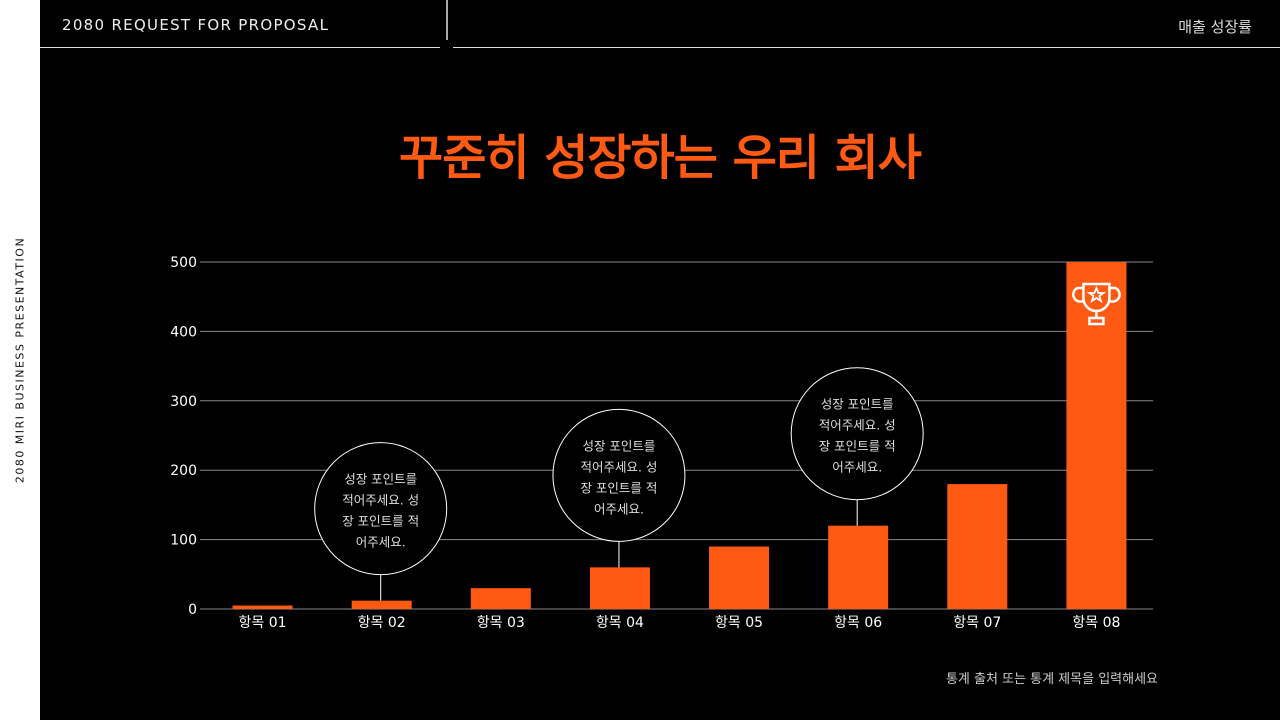  I want to click on header-divider-right, so click(866, 47).